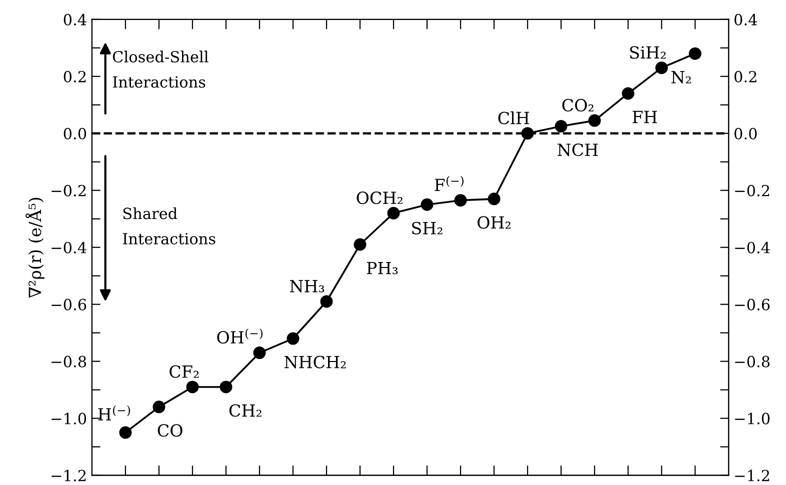  What do you see at coordinates (578, 105) in the screenshot?
I see `annotation: CO₂` at bounding box center [578, 105].